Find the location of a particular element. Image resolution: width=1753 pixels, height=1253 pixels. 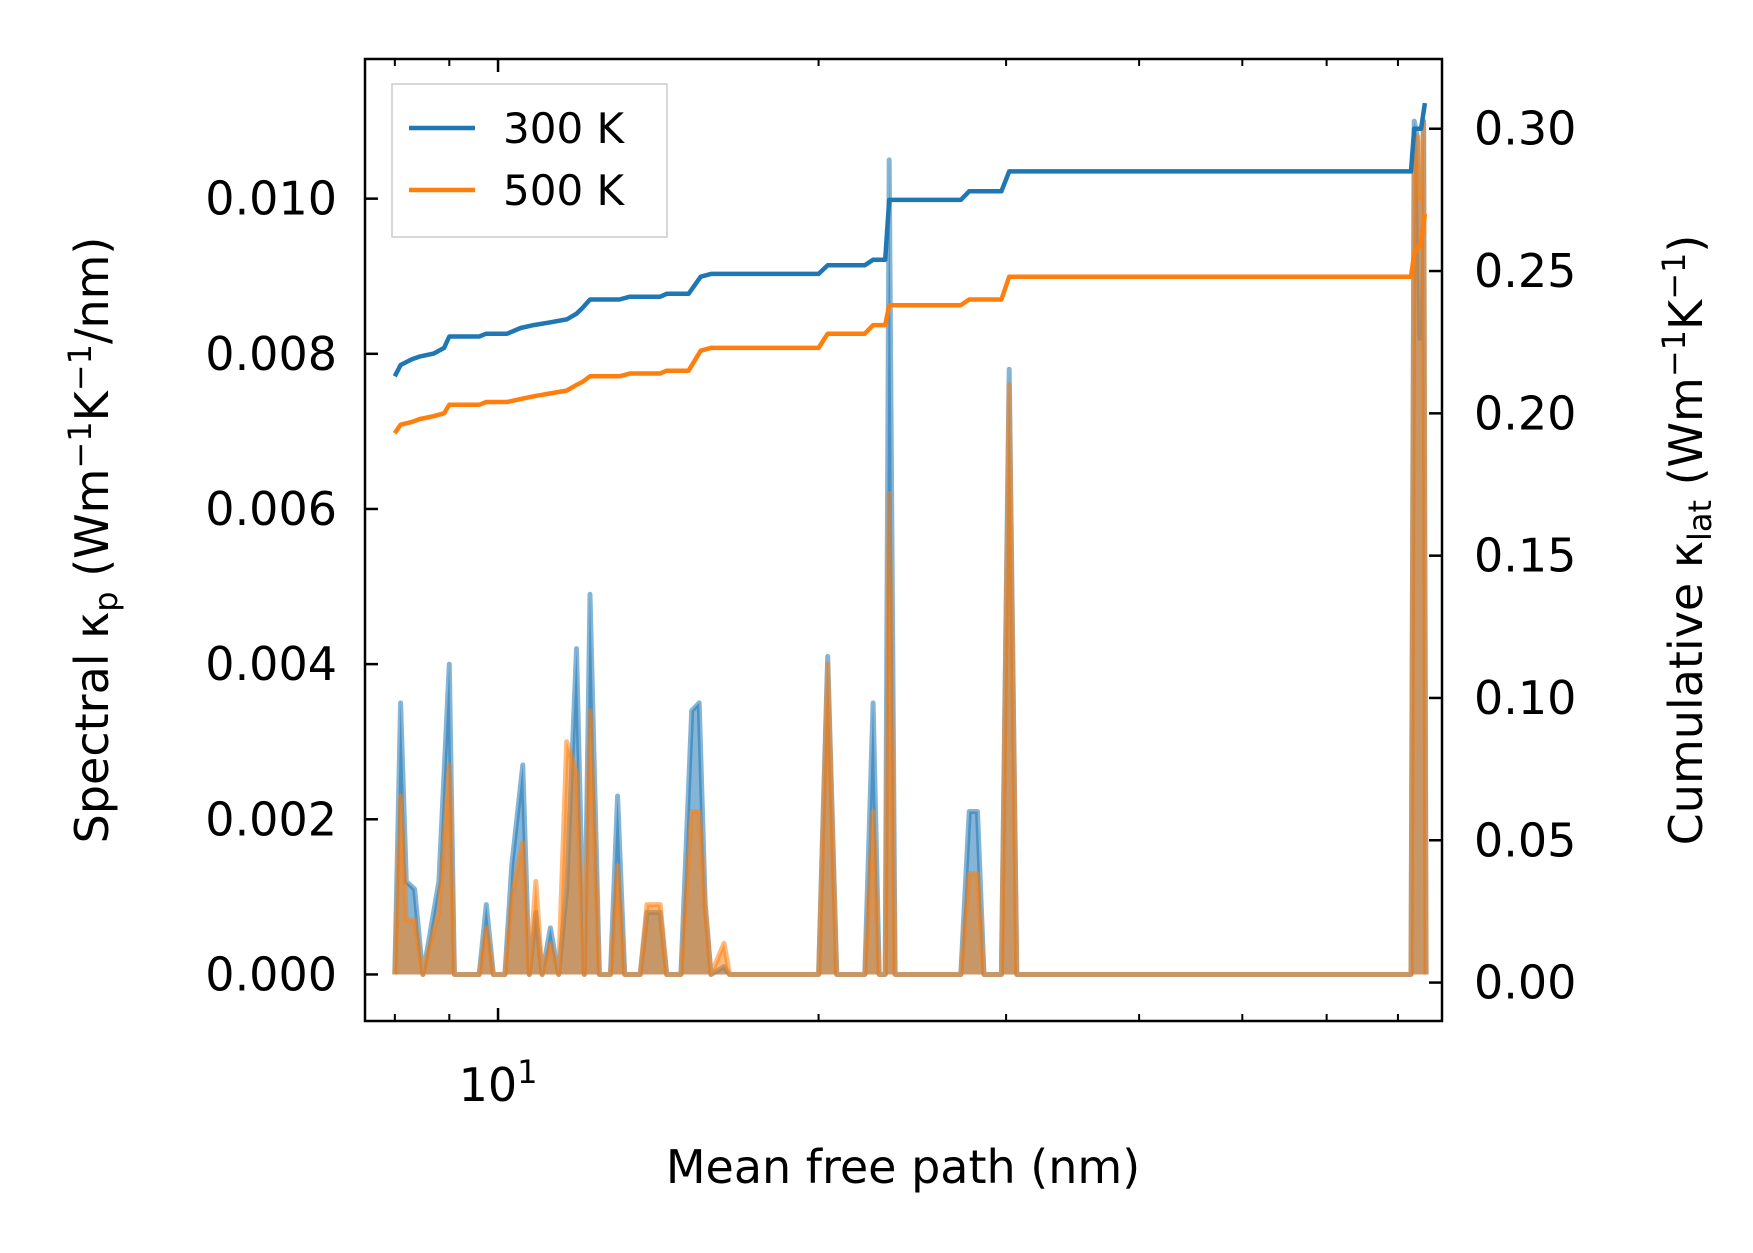

y-right-tick-label: 0.25 is located at coordinates (1525, 271).